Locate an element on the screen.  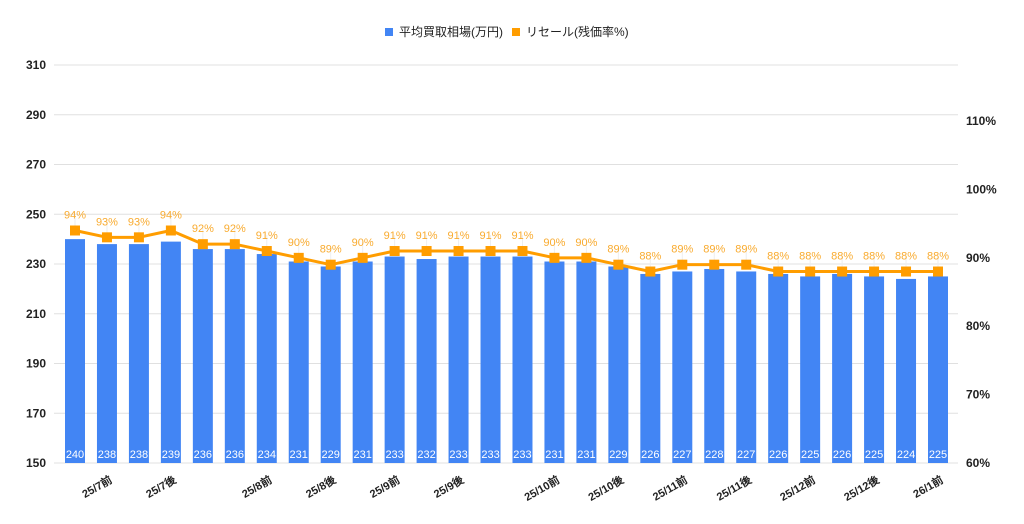
x-axis-tick-label: 26/1前 is located at coordinates (927, 486).